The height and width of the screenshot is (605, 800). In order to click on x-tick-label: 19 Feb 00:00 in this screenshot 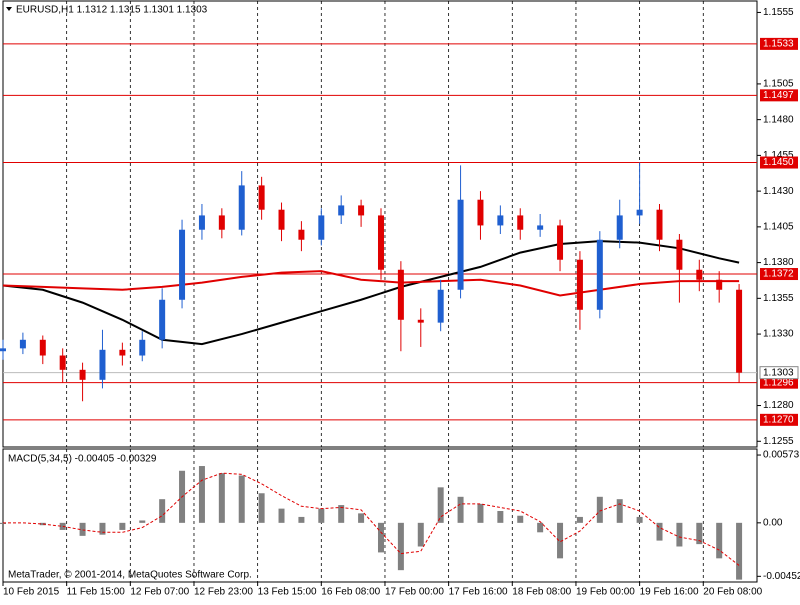, I will do `click(605, 592)`.